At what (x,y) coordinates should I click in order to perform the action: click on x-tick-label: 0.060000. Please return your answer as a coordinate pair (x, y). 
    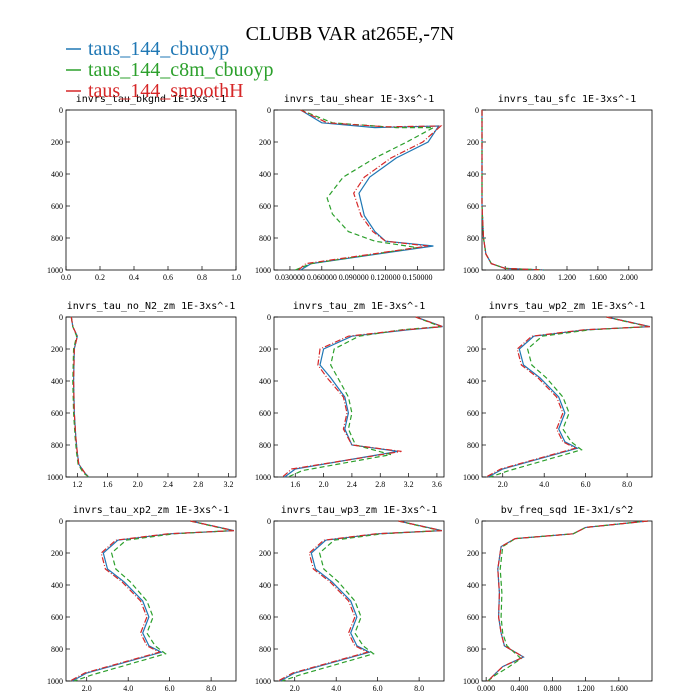
    Looking at the image, I should click on (322, 277).